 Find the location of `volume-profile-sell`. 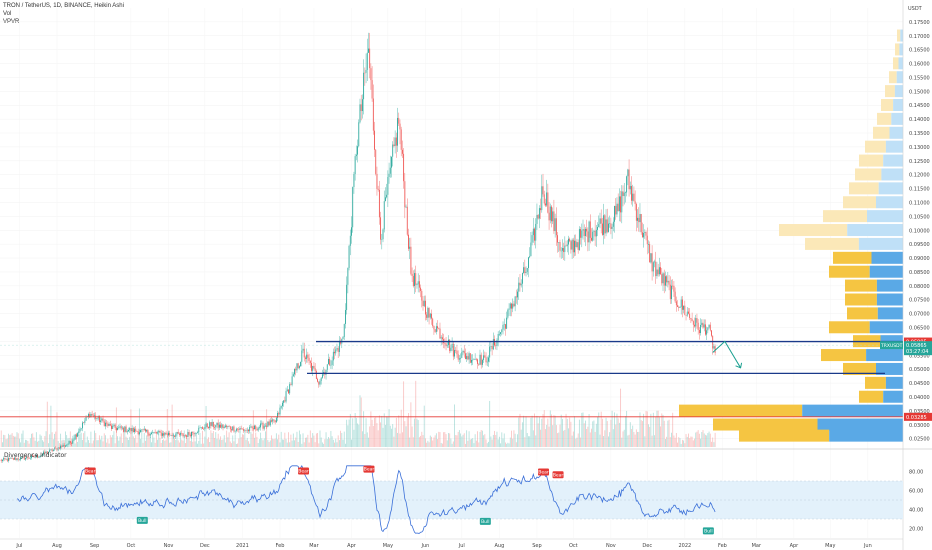

volume-profile-sell is located at coordinates (861, 299).